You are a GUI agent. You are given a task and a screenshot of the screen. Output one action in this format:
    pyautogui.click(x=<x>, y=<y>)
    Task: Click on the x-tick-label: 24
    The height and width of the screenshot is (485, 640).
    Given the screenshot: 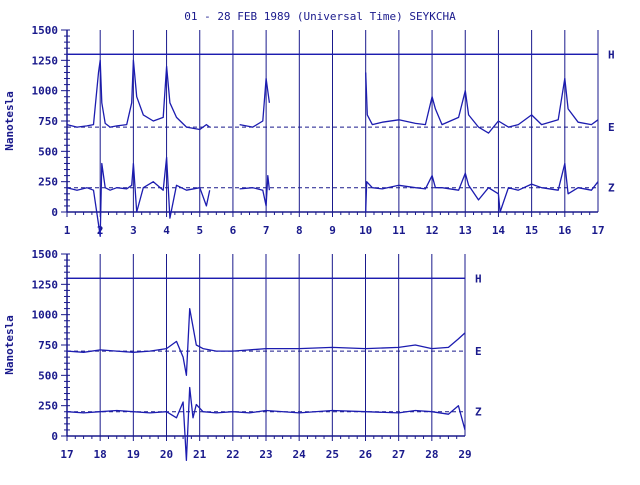 What is the action you would take?
    pyautogui.click(x=300, y=454)
    